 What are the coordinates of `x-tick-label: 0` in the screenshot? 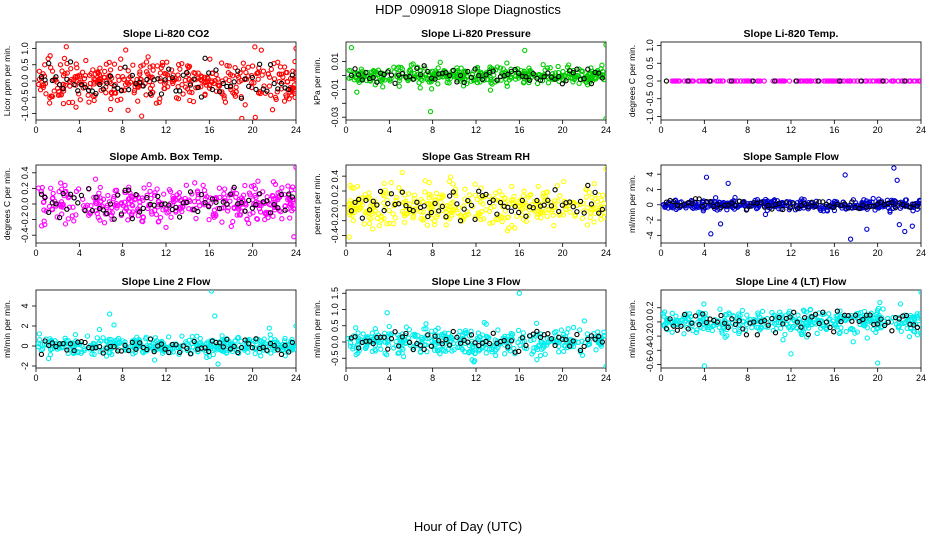 It's located at (345, 253).